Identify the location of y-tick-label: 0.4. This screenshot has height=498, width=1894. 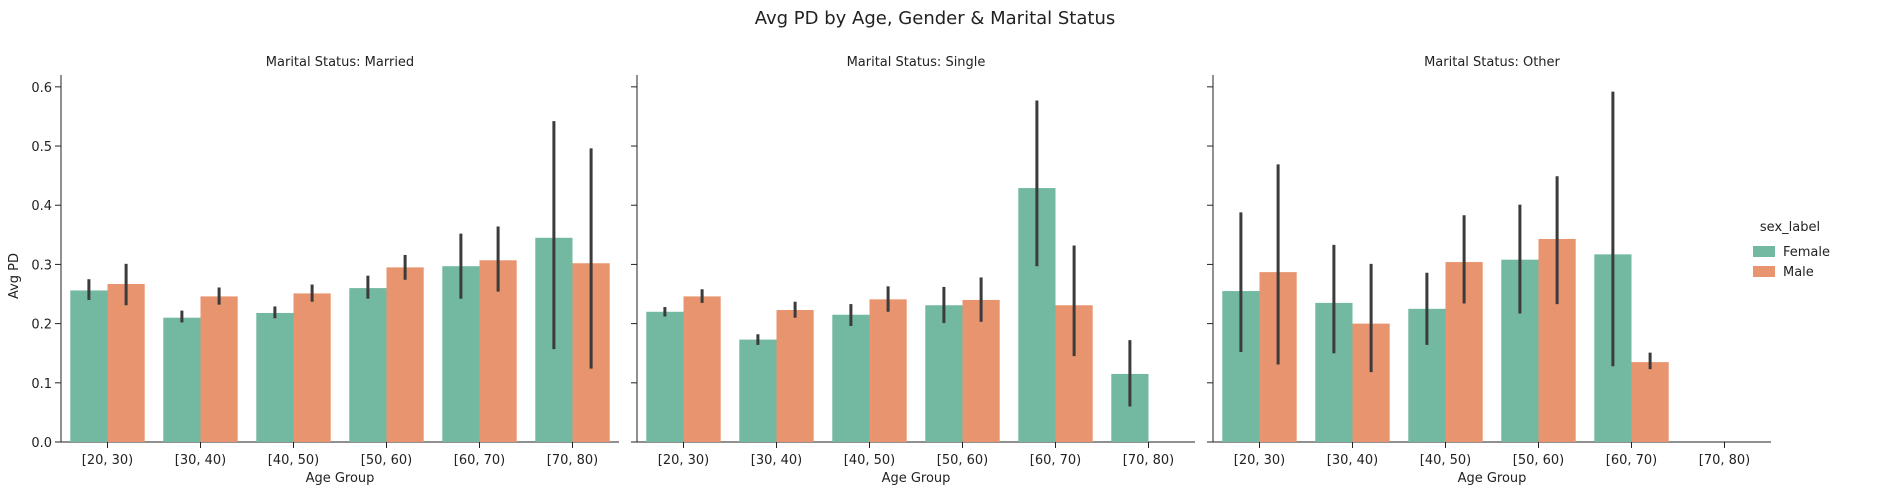
(41, 206).